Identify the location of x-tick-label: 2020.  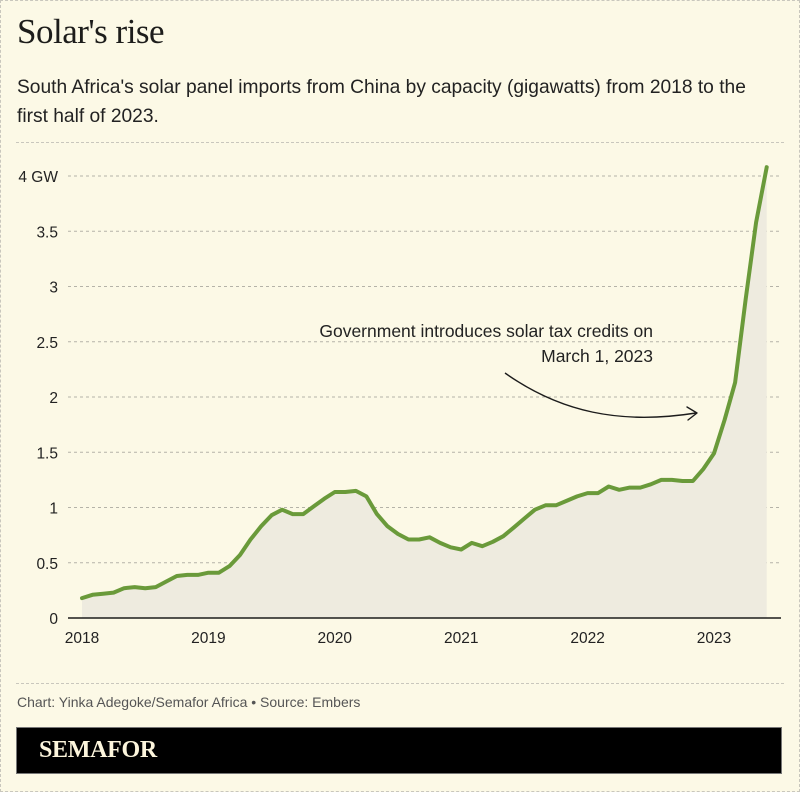
(335, 638).